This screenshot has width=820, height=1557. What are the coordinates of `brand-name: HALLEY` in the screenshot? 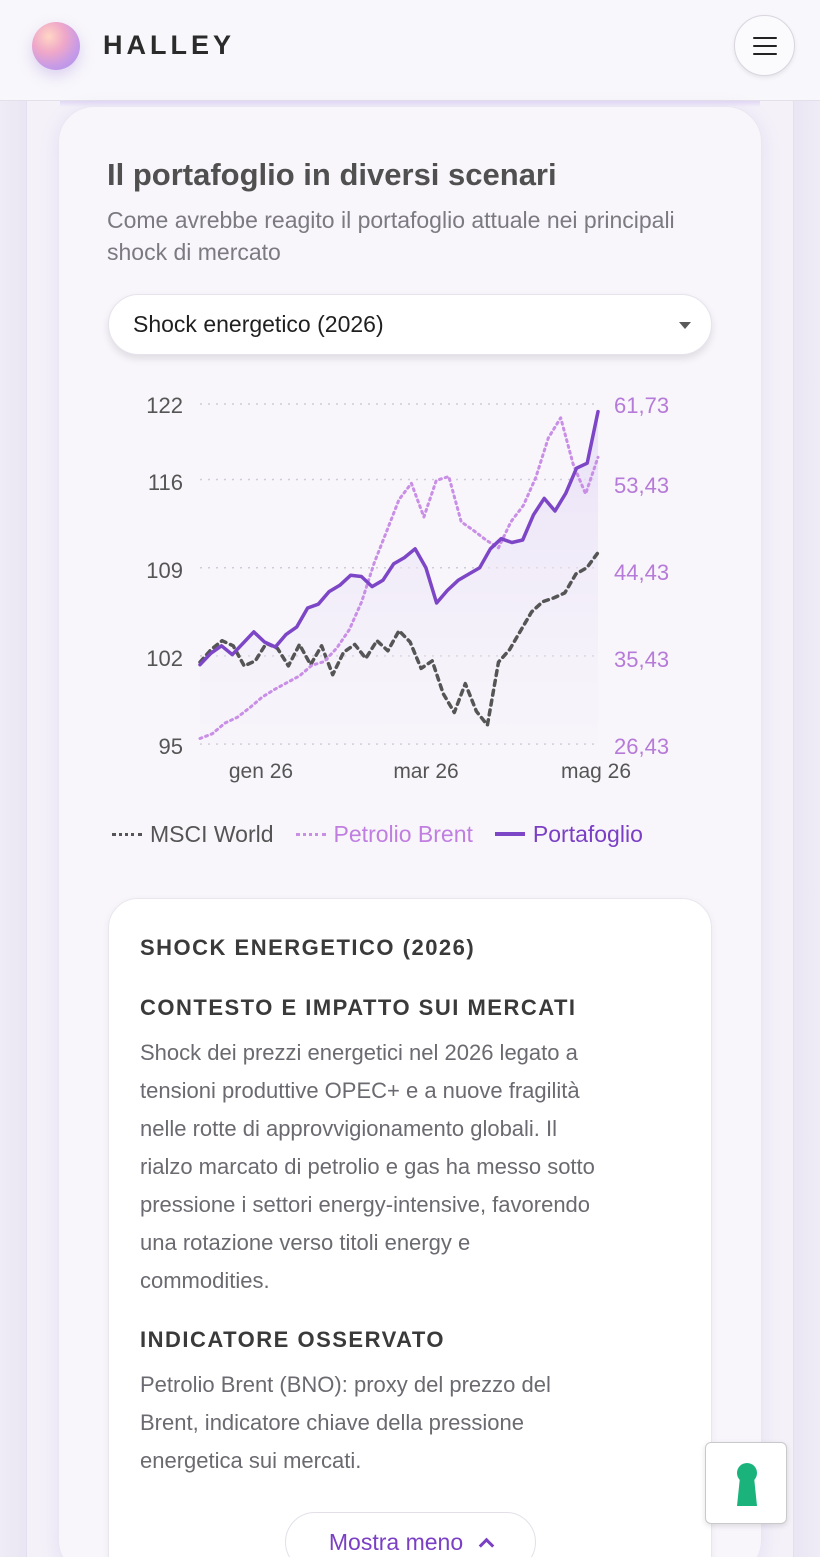 It's located at (169, 45).